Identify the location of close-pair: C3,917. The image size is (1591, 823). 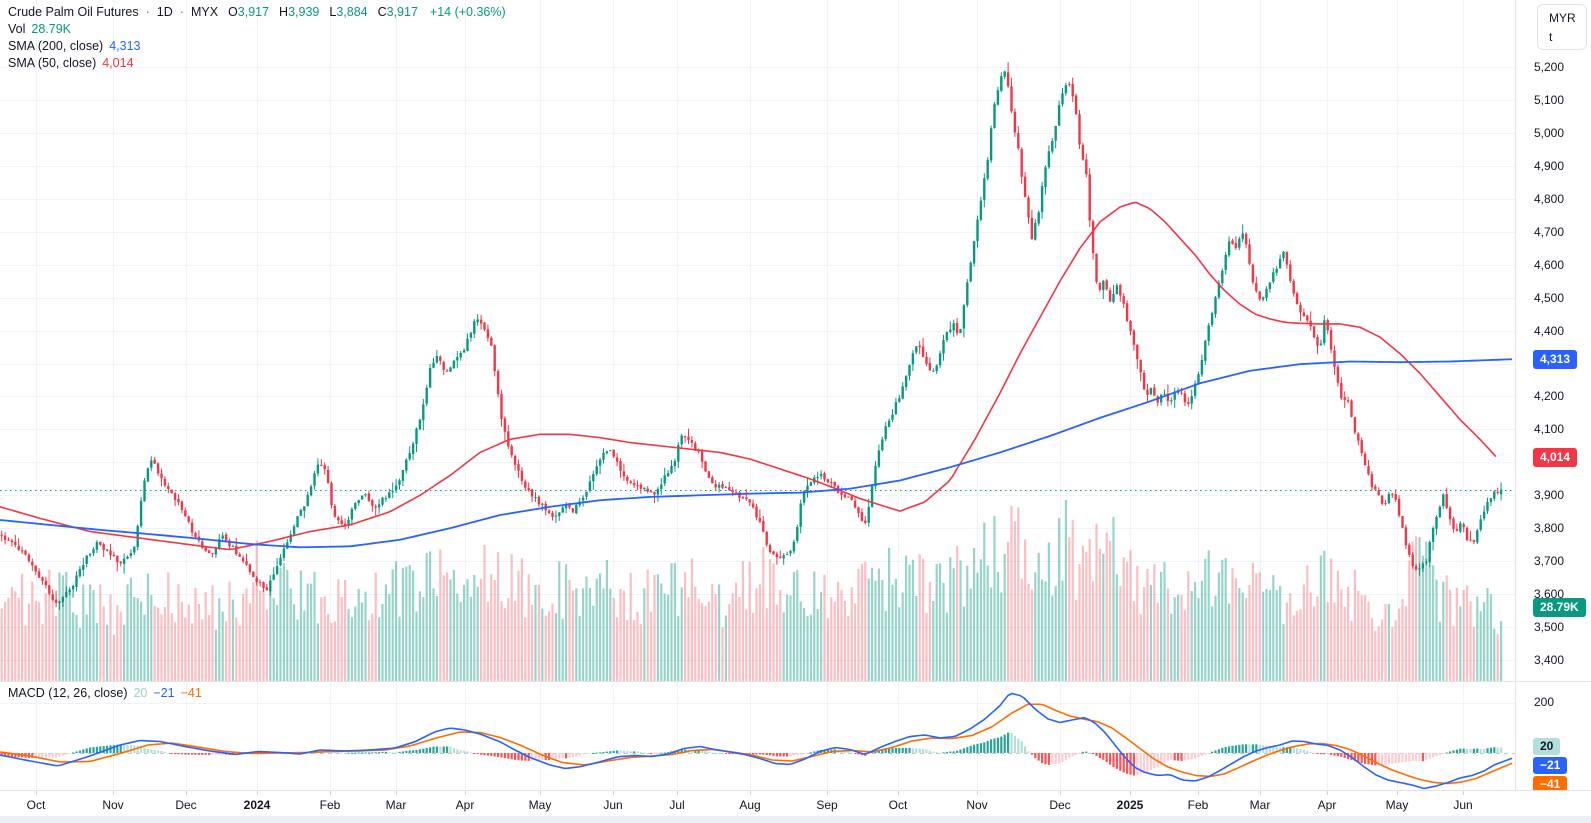
(397, 12).